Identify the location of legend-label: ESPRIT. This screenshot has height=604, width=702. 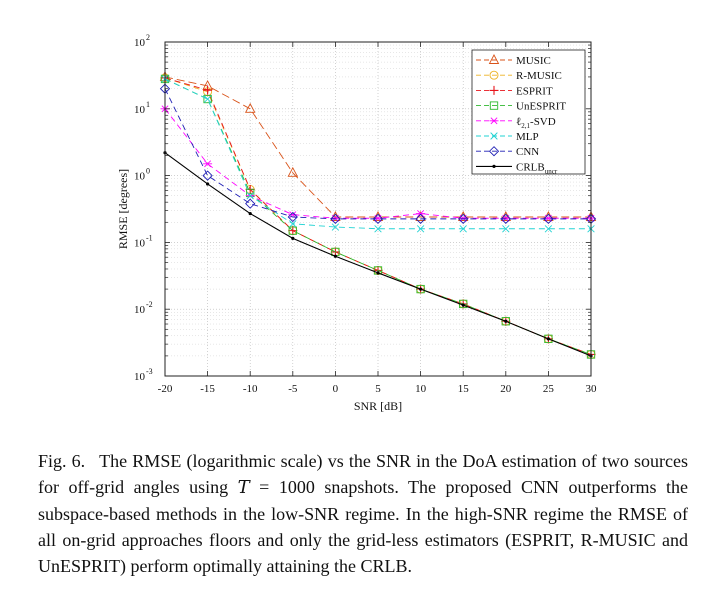
(534, 91).